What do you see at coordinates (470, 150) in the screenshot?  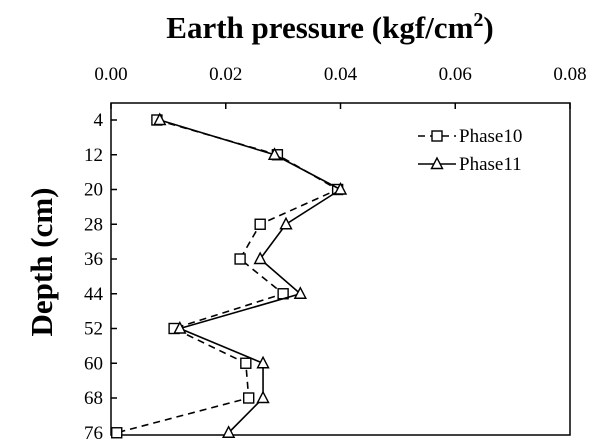 I see `legend: Phase10 Phase11` at bounding box center [470, 150].